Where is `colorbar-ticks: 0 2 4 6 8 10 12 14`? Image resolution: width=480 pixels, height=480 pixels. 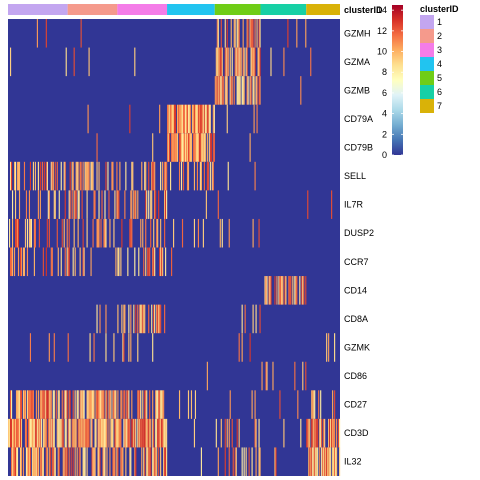
colorbar-ticks: 0 2 4 6 8 10 12 14 is located at coordinates (390, 82).